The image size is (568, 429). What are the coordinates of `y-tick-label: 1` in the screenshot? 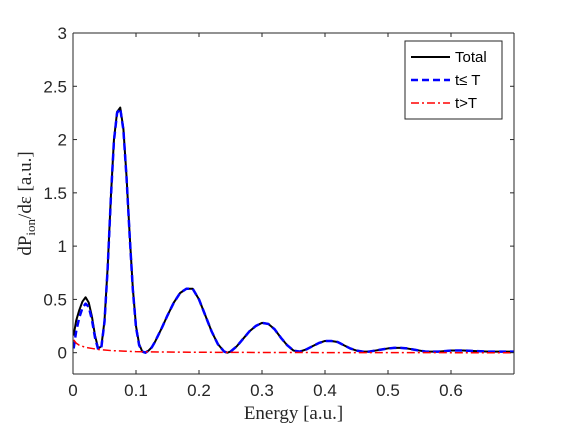 It's located at (62, 246).